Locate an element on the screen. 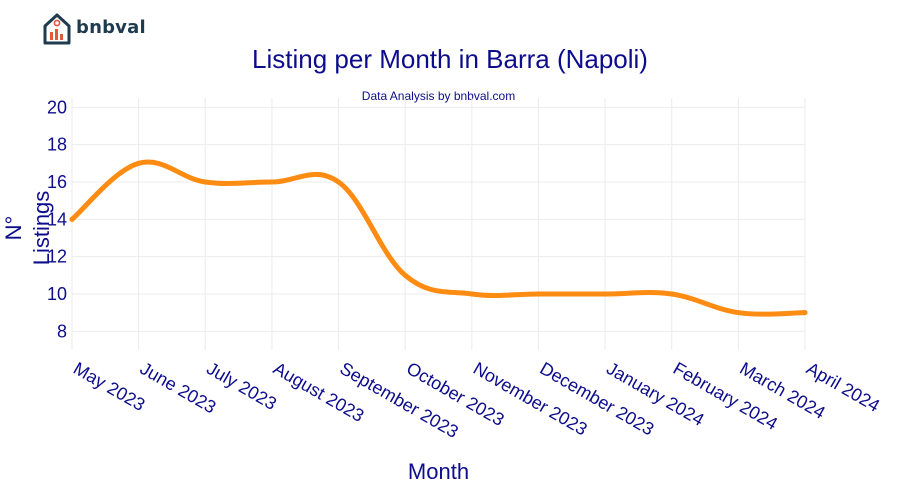 The height and width of the screenshot is (500, 900). x-tick-label: December 2023 is located at coordinates (596, 398).